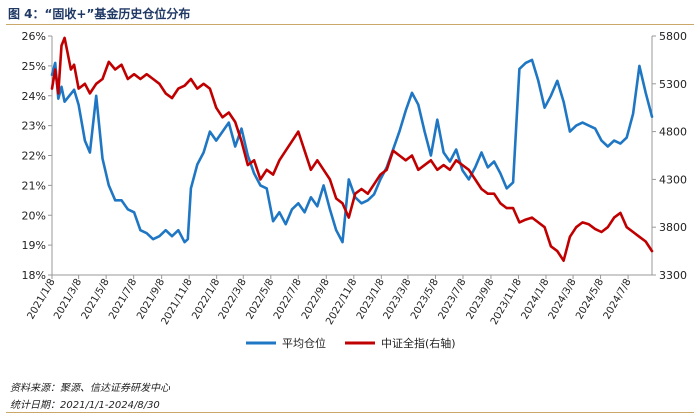  Describe the element at coordinates (123, 299) in the screenshot. I see `x-tick-label: 2021/7/8` at that location.